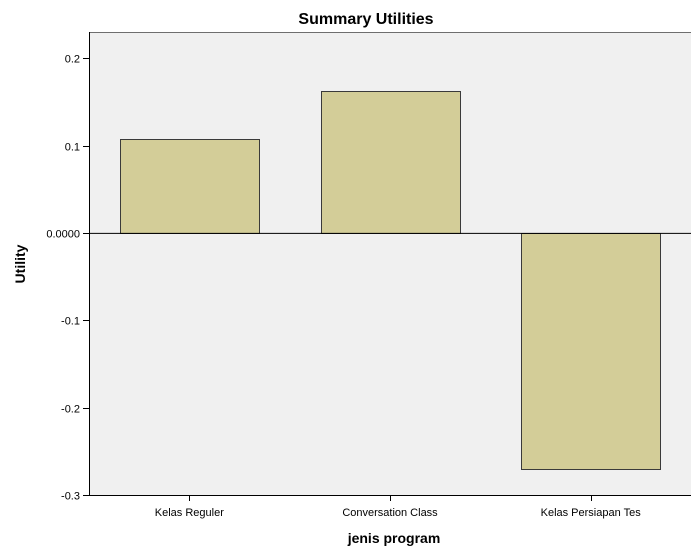 This screenshot has height=548, width=691. Describe the element at coordinates (591, 513) in the screenshot. I see `x-tick-label: Kelas Persiapan Tes` at that location.